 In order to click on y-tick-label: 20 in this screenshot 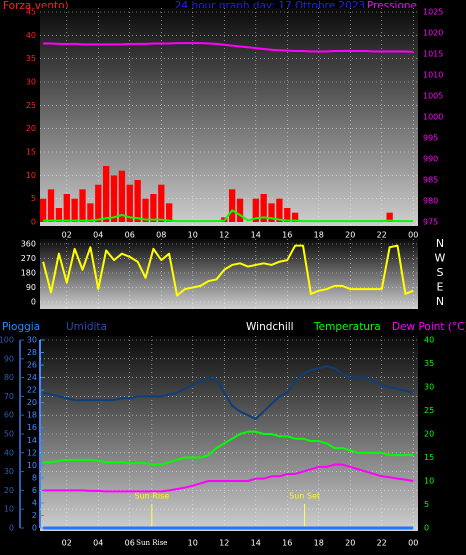, I will do `click(32, 402)`.